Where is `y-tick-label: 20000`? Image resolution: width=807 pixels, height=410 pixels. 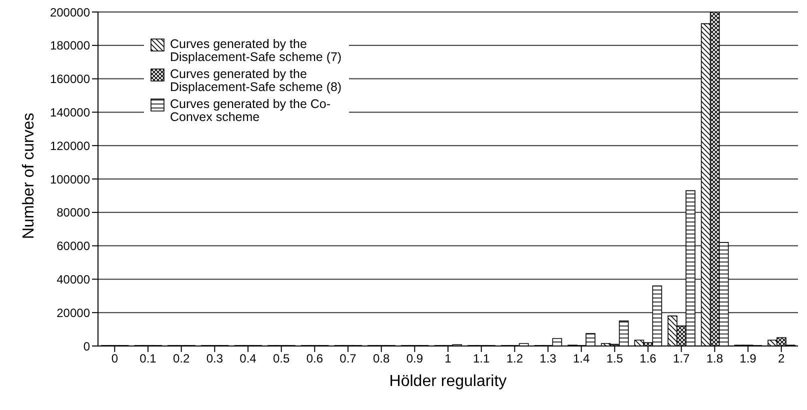 y-tick-label: 20000 is located at coordinates (73, 313).